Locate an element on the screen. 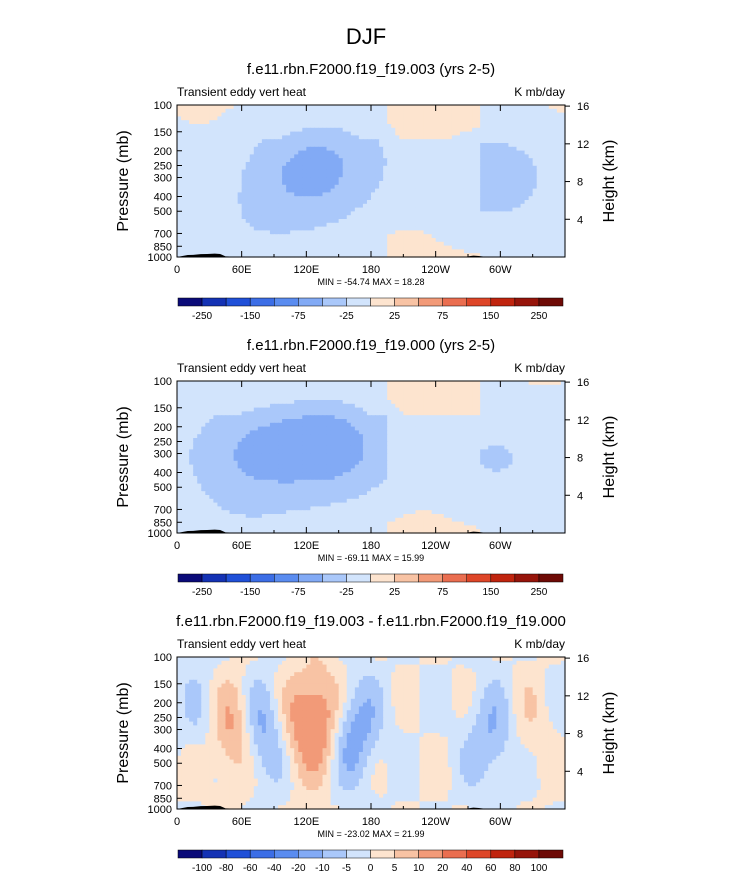 This screenshot has width=733, height=888. y-tick-label: 100 is located at coordinates (163, 106).